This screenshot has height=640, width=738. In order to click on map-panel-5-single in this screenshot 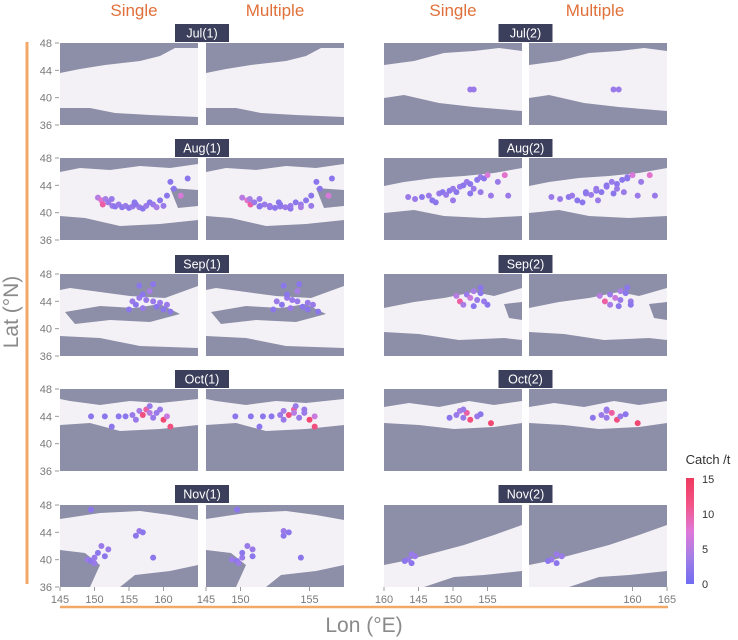, I will do `click(129, 315)`.